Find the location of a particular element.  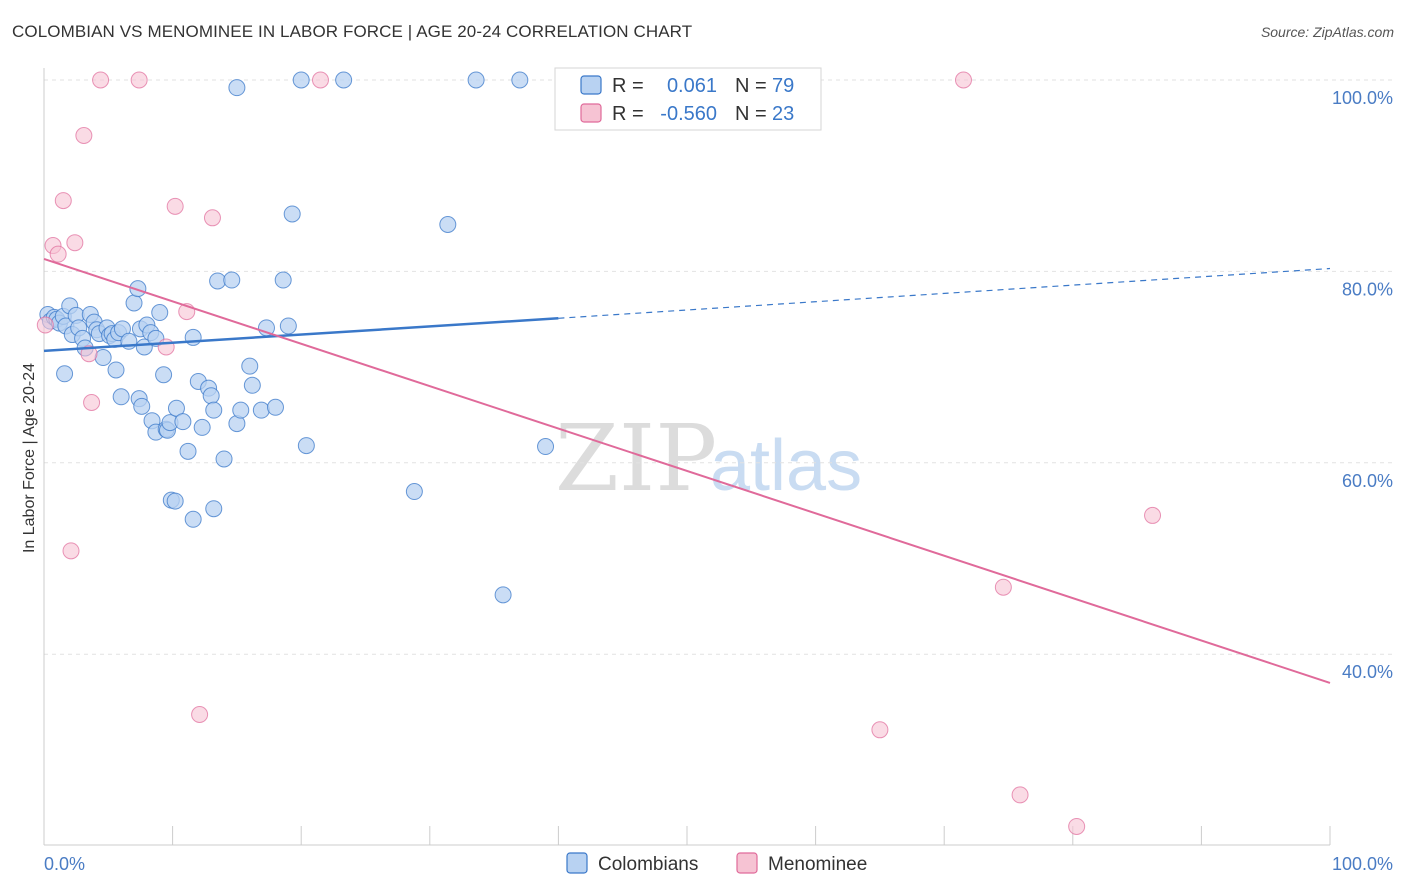

y-tick-label: 80.0% is located at coordinates (1367, 289).